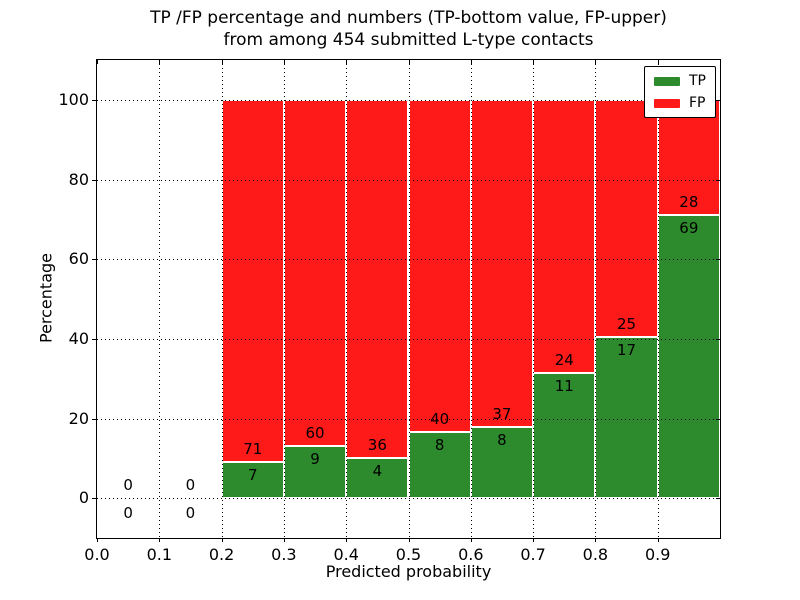  Describe the element at coordinates (502, 414) in the screenshot. I see `bar-fp-count: 37` at that location.